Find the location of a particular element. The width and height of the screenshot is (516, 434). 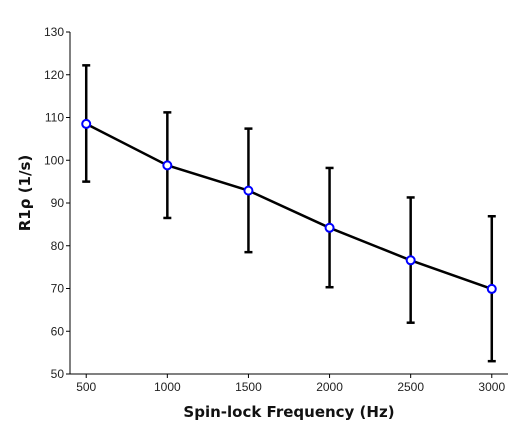

y-axis-ticks: 50 60 70 80 90 100 110 120 130 is located at coordinates (57, 203).